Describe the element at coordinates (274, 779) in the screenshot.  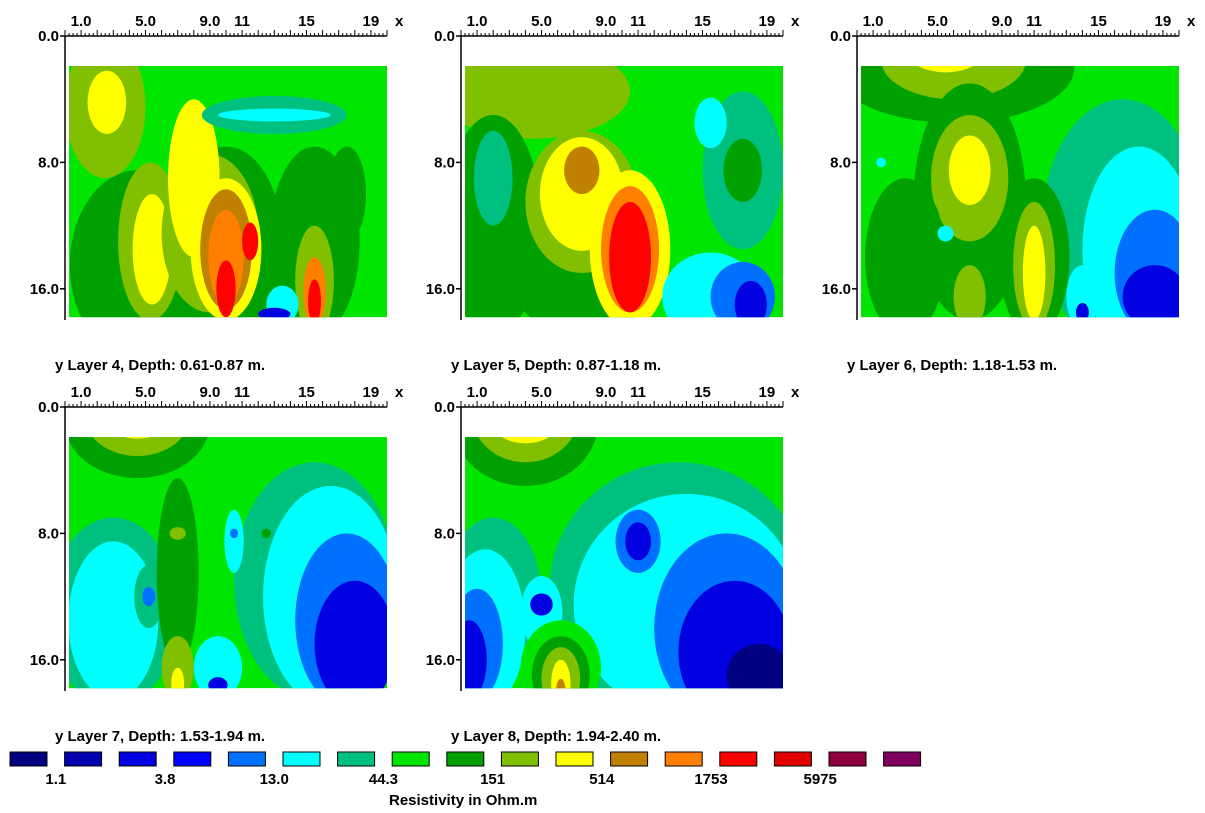
I see `legend-label: 13.0` at that location.